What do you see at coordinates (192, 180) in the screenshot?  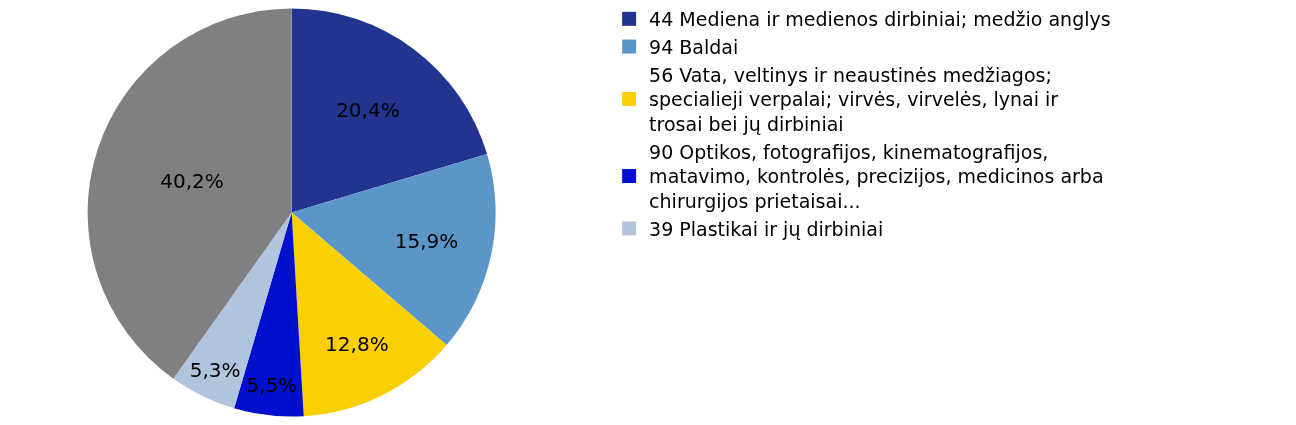 I see `data-label: 40,2%` at bounding box center [192, 180].